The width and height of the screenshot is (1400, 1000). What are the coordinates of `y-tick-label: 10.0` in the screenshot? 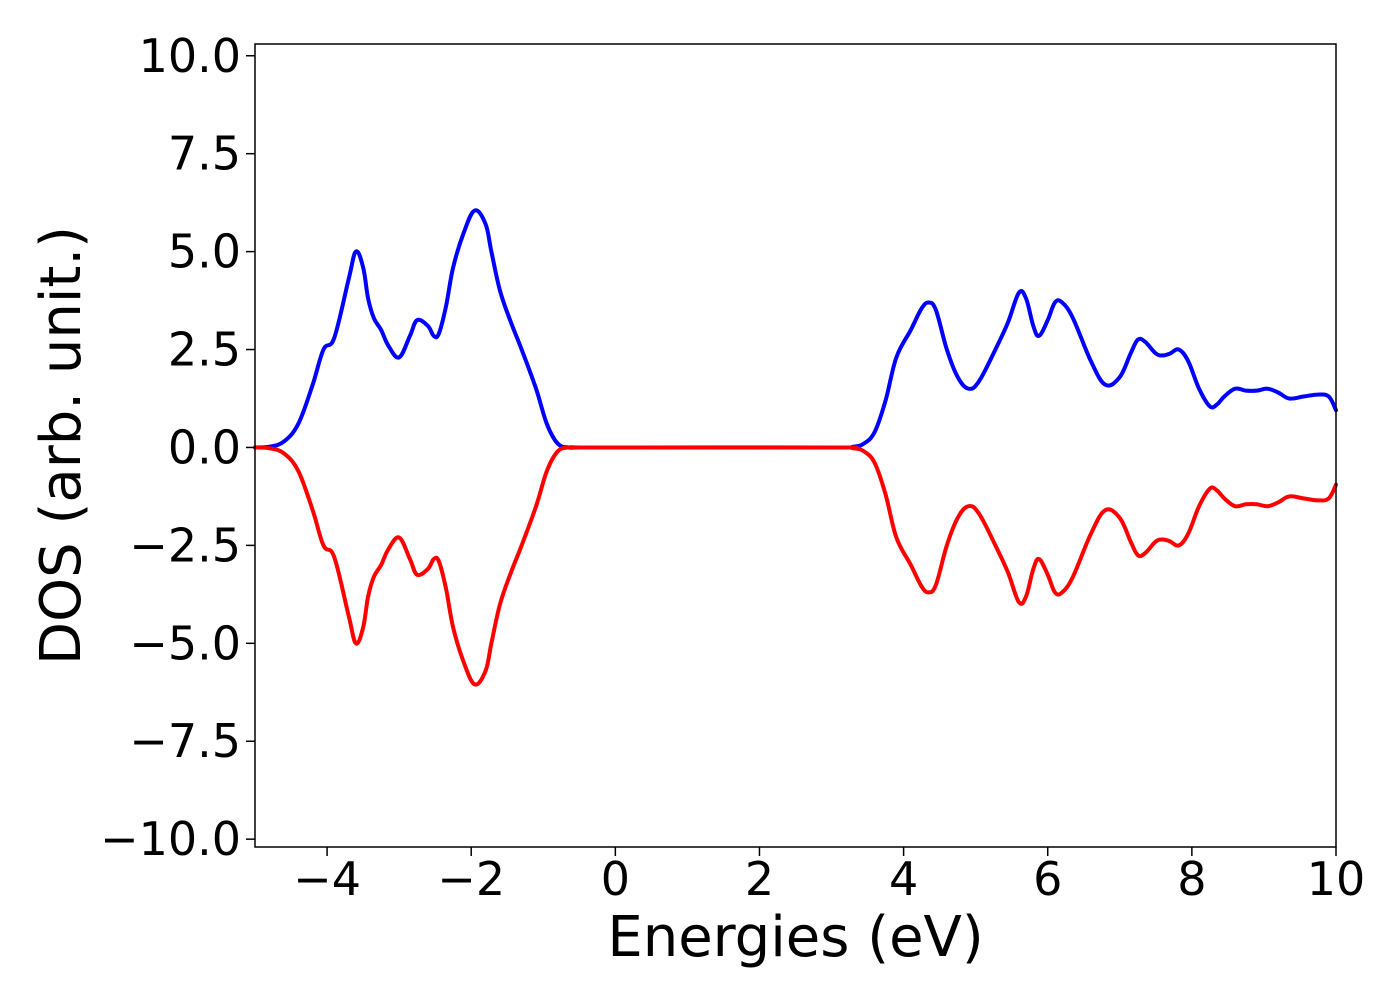 It's located at (190, 56).